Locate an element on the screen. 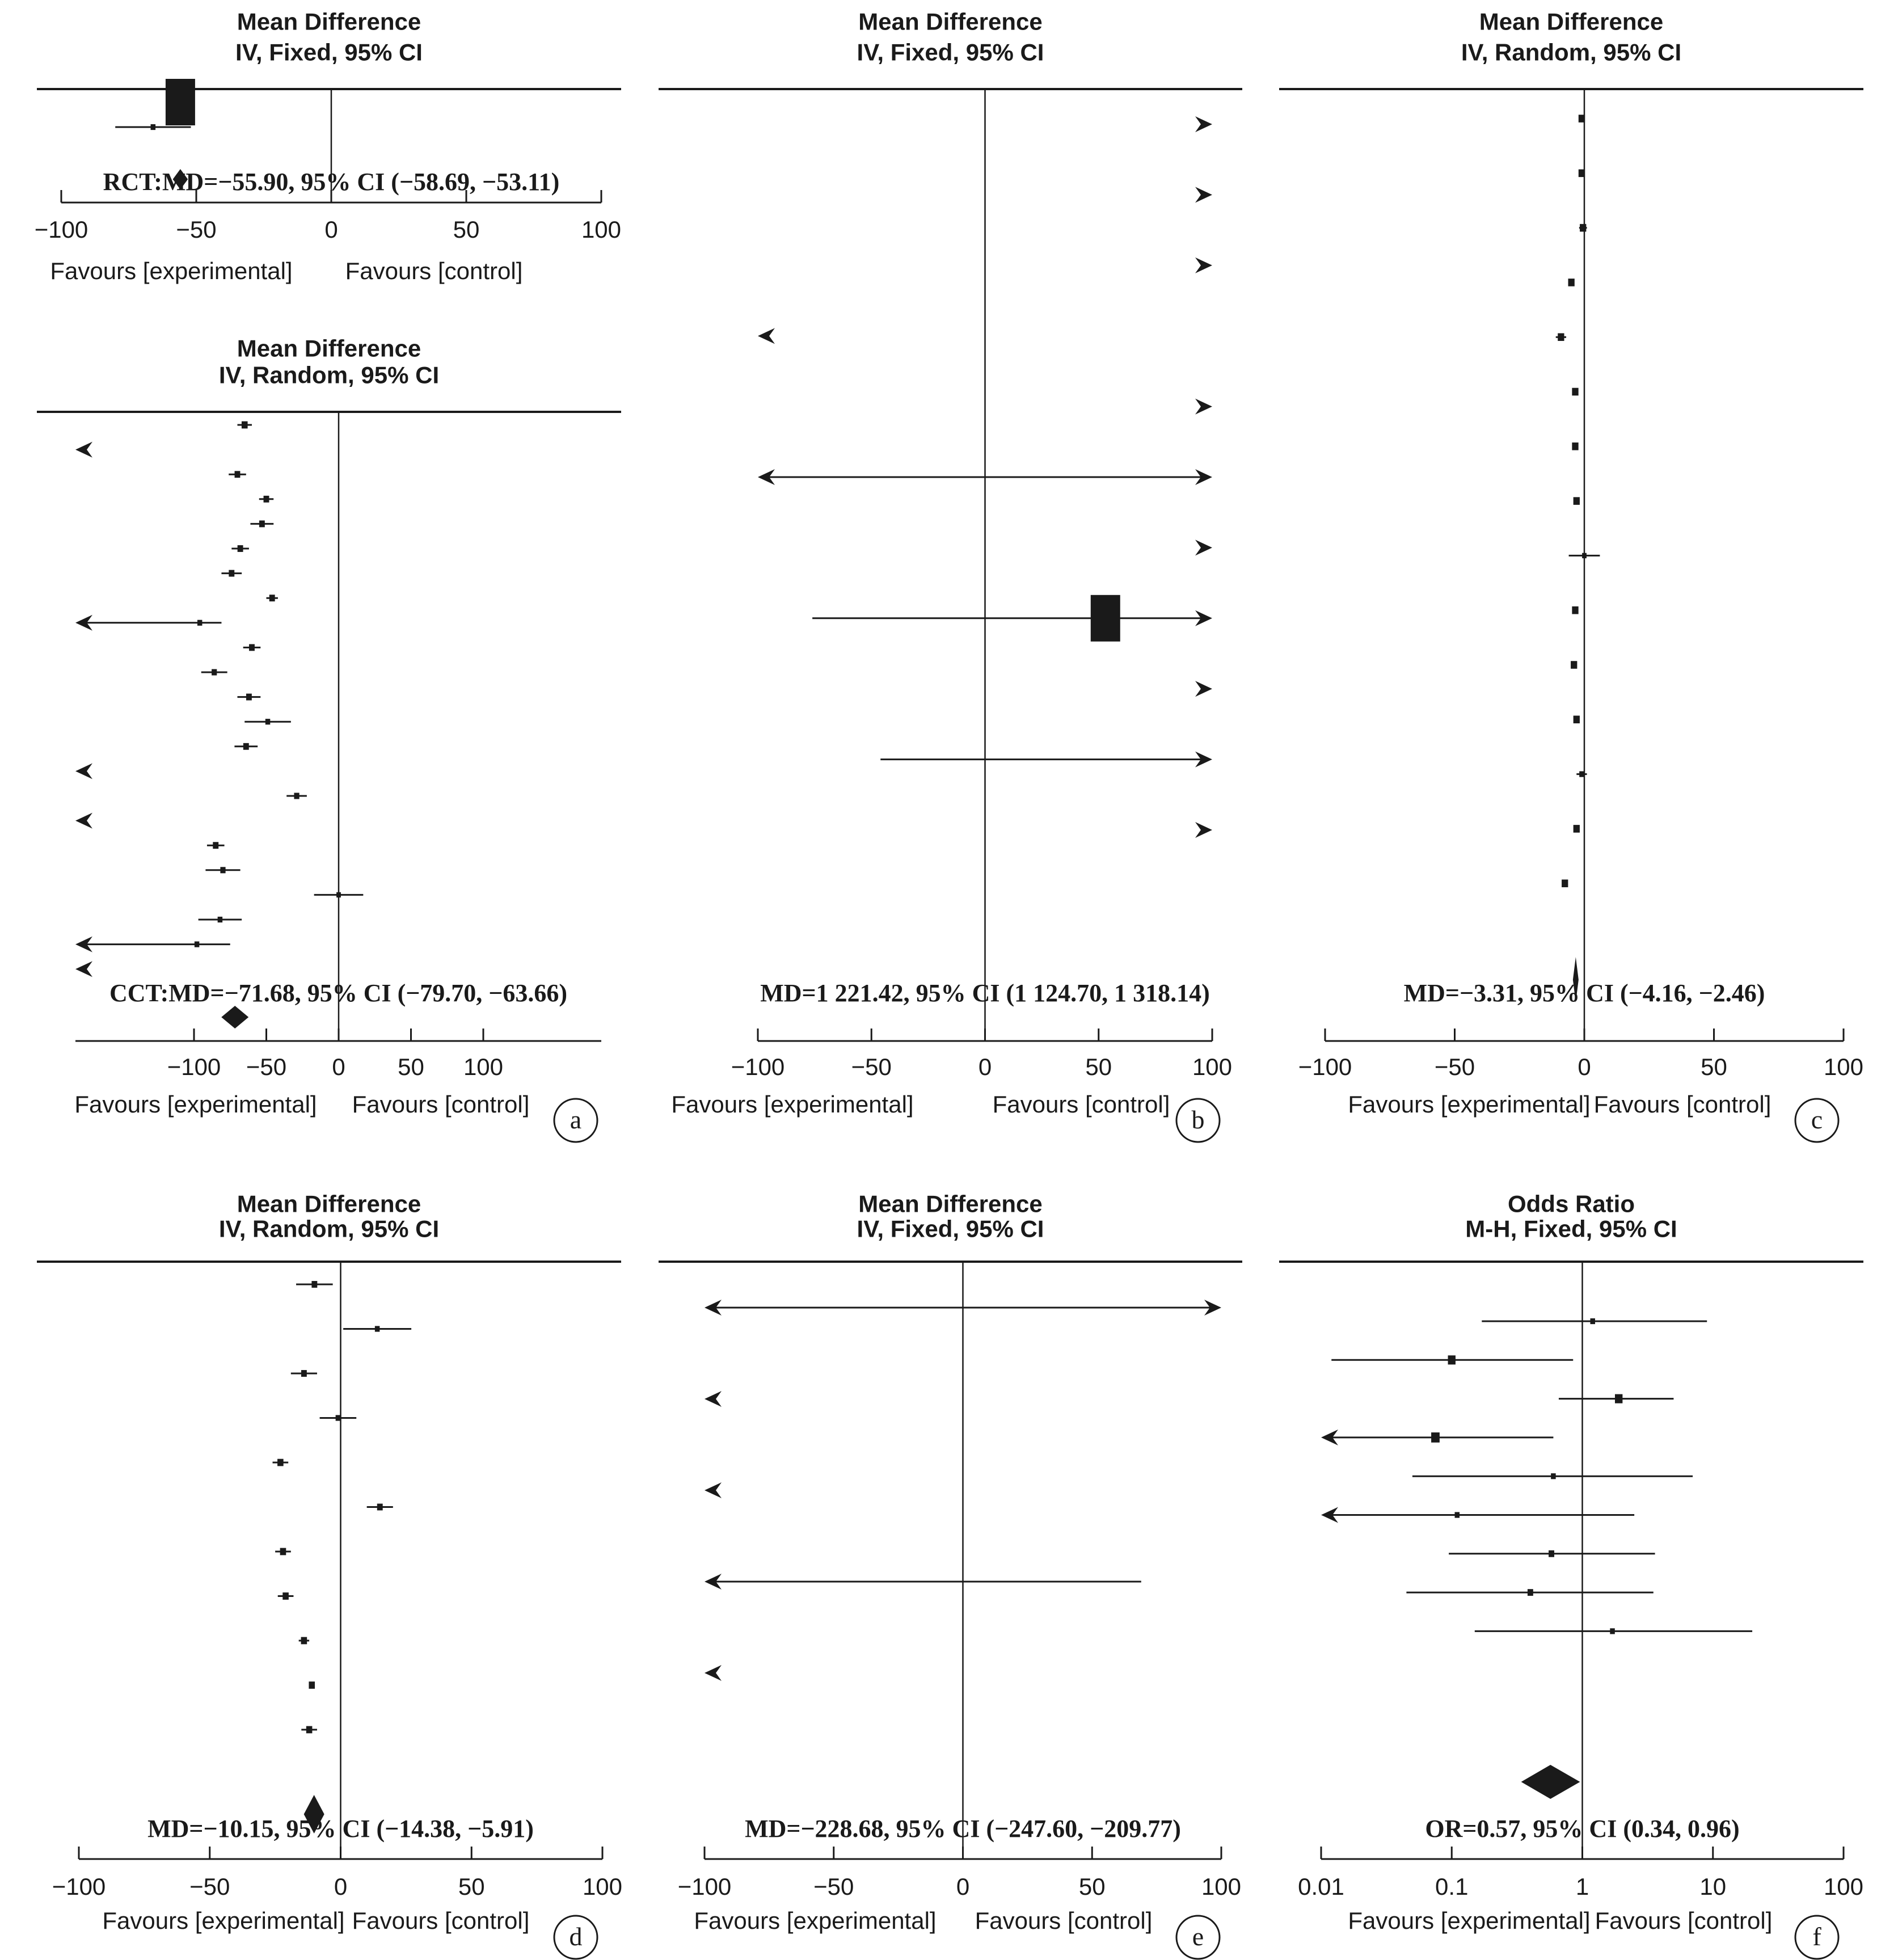 Image resolution: width=1898 pixels, height=1960 pixels. plot-subtitle: IV, Fixed, 95% CI is located at coordinates (950, 52).